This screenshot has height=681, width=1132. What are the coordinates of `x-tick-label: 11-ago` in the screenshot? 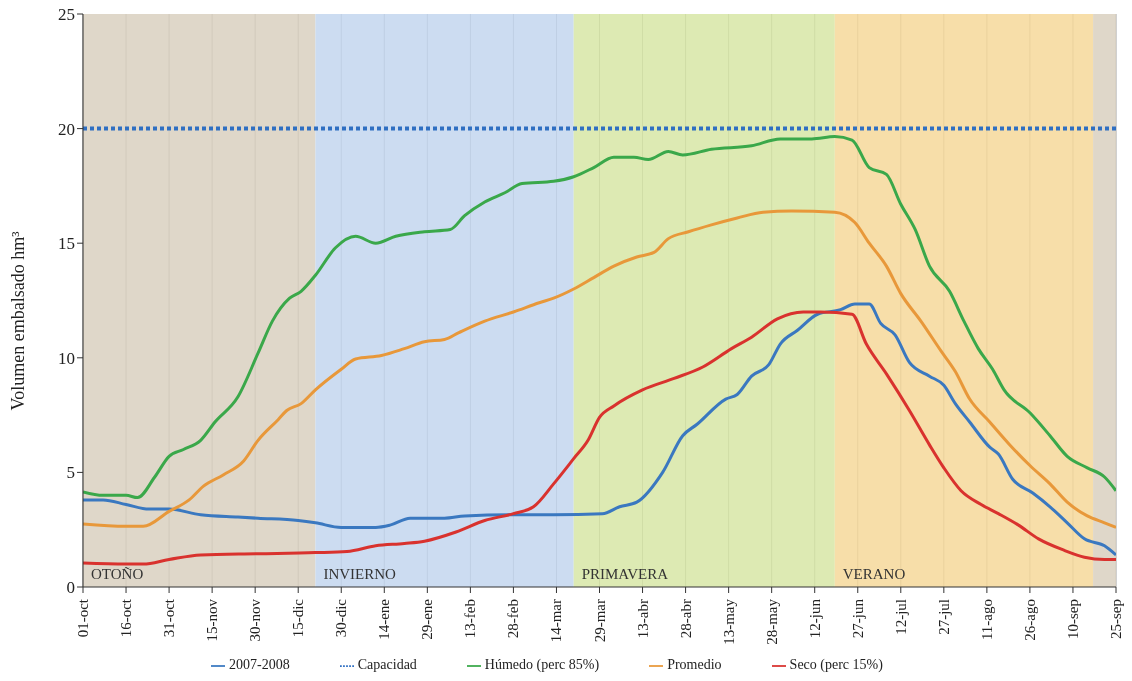 It's located at (986, 620).